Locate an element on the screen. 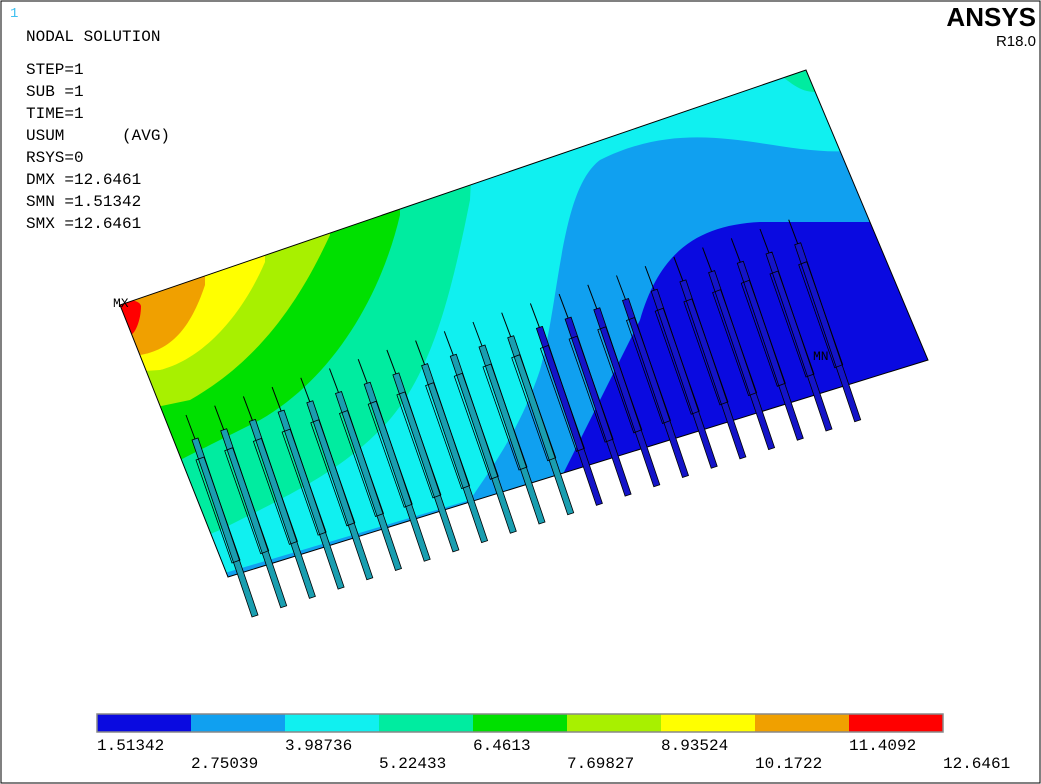 This screenshot has height=784, width=1041. legend-label: 1.51342 is located at coordinates (130, 746).